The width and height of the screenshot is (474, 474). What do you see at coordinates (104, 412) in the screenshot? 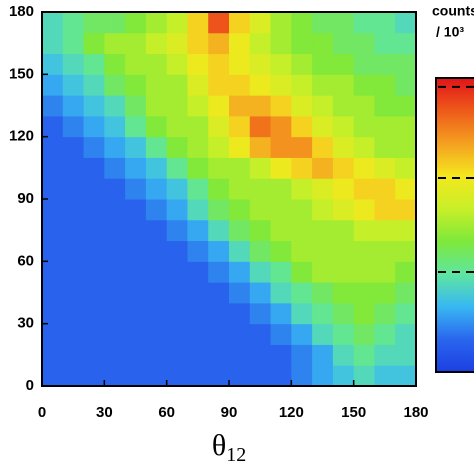
I see `x-tick-label: 30` at bounding box center [104, 412].